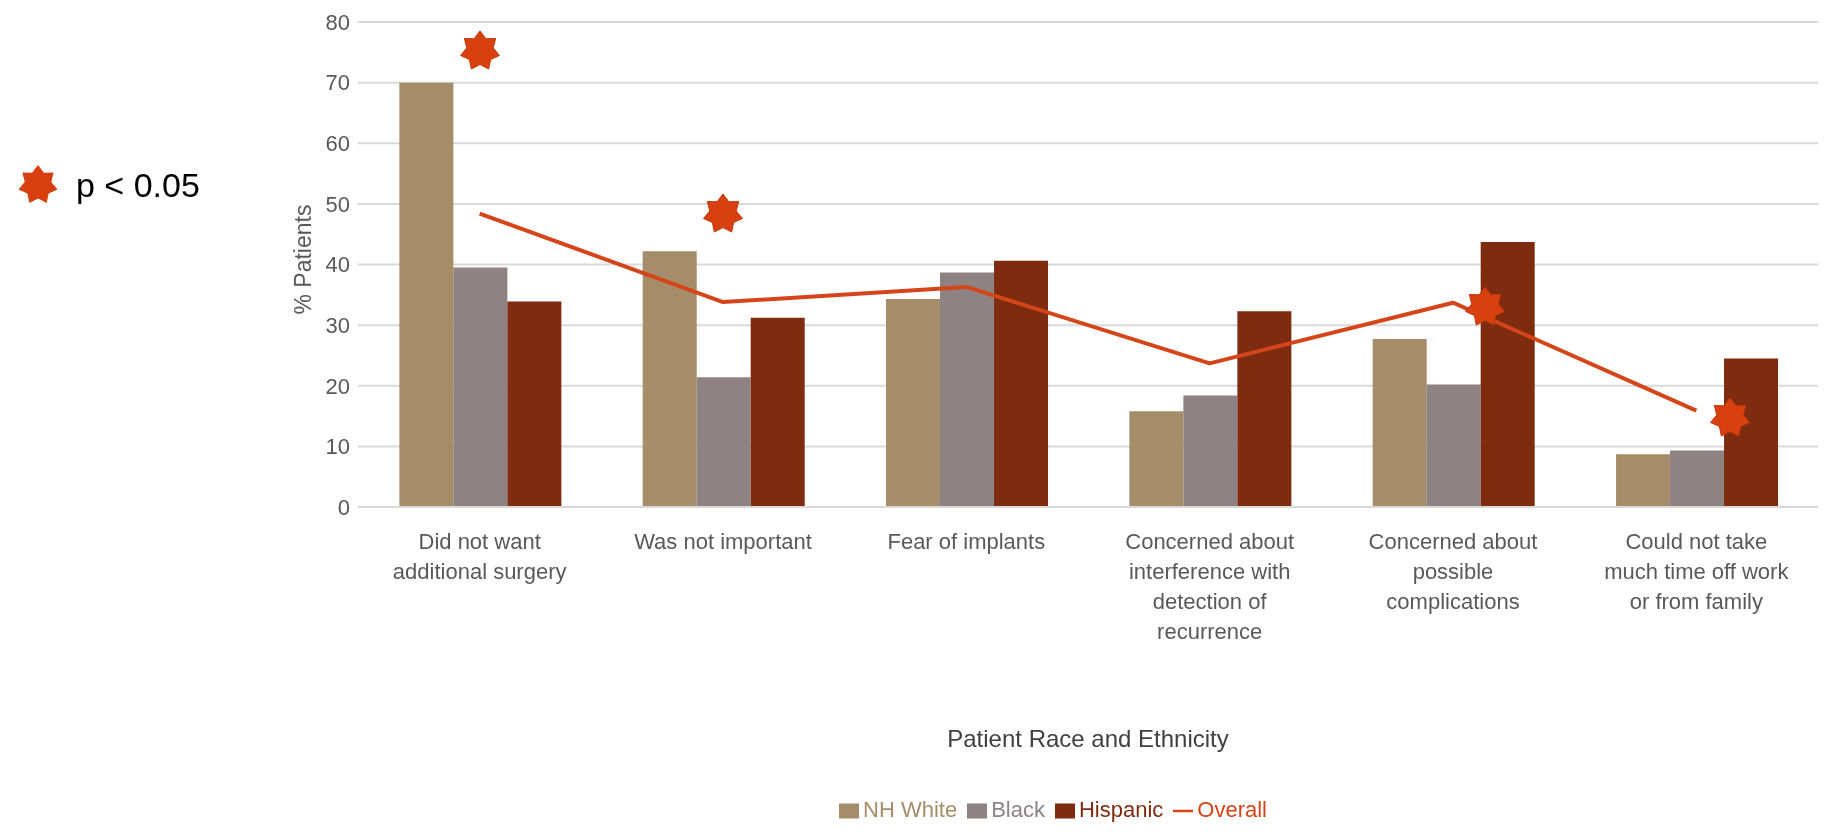 This screenshot has width=1839, height=837. What do you see at coordinates (479, 556) in the screenshot?
I see `x-tick-label: Did not want additional surgery` at bounding box center [479, 556].